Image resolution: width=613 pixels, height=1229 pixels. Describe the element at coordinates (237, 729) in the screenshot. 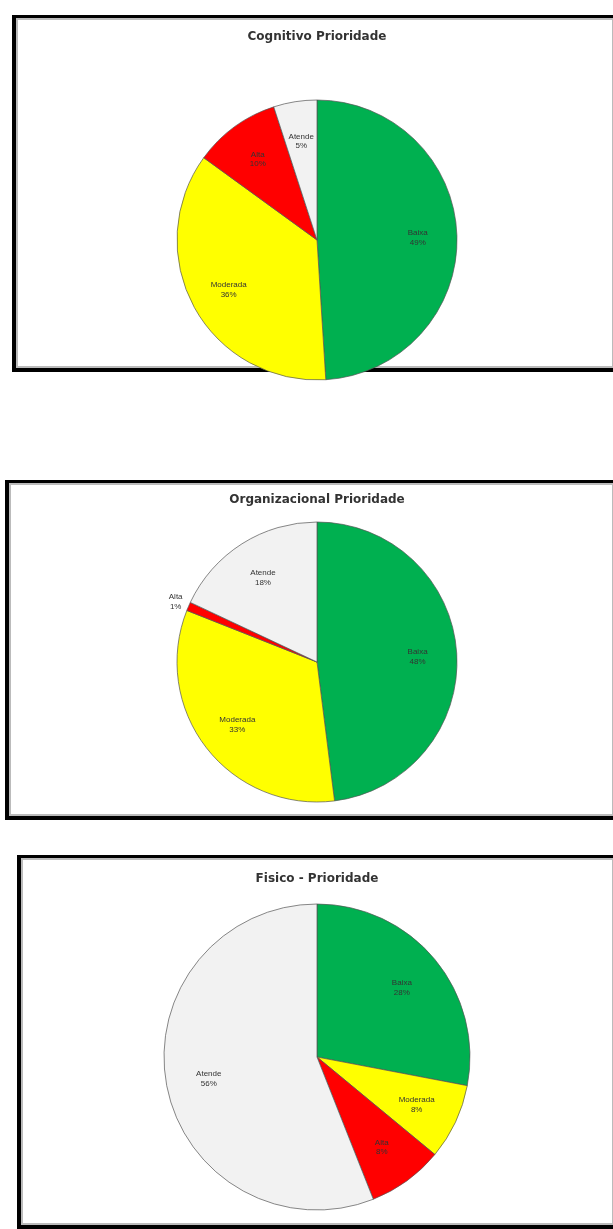

I see `data-label: 33%` at that location.